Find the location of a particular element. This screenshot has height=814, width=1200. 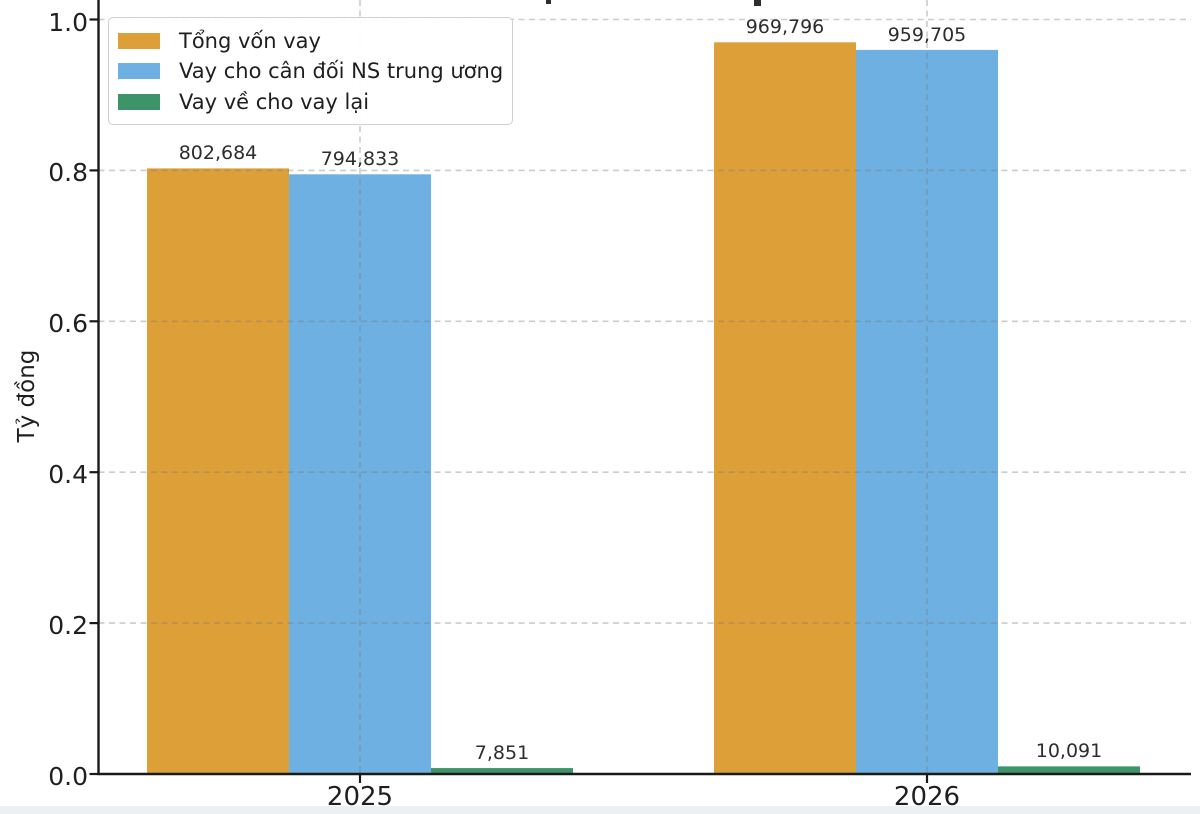

legend-label: Vay cho cân đối NS trung ương is located at coordinates (341, 71).